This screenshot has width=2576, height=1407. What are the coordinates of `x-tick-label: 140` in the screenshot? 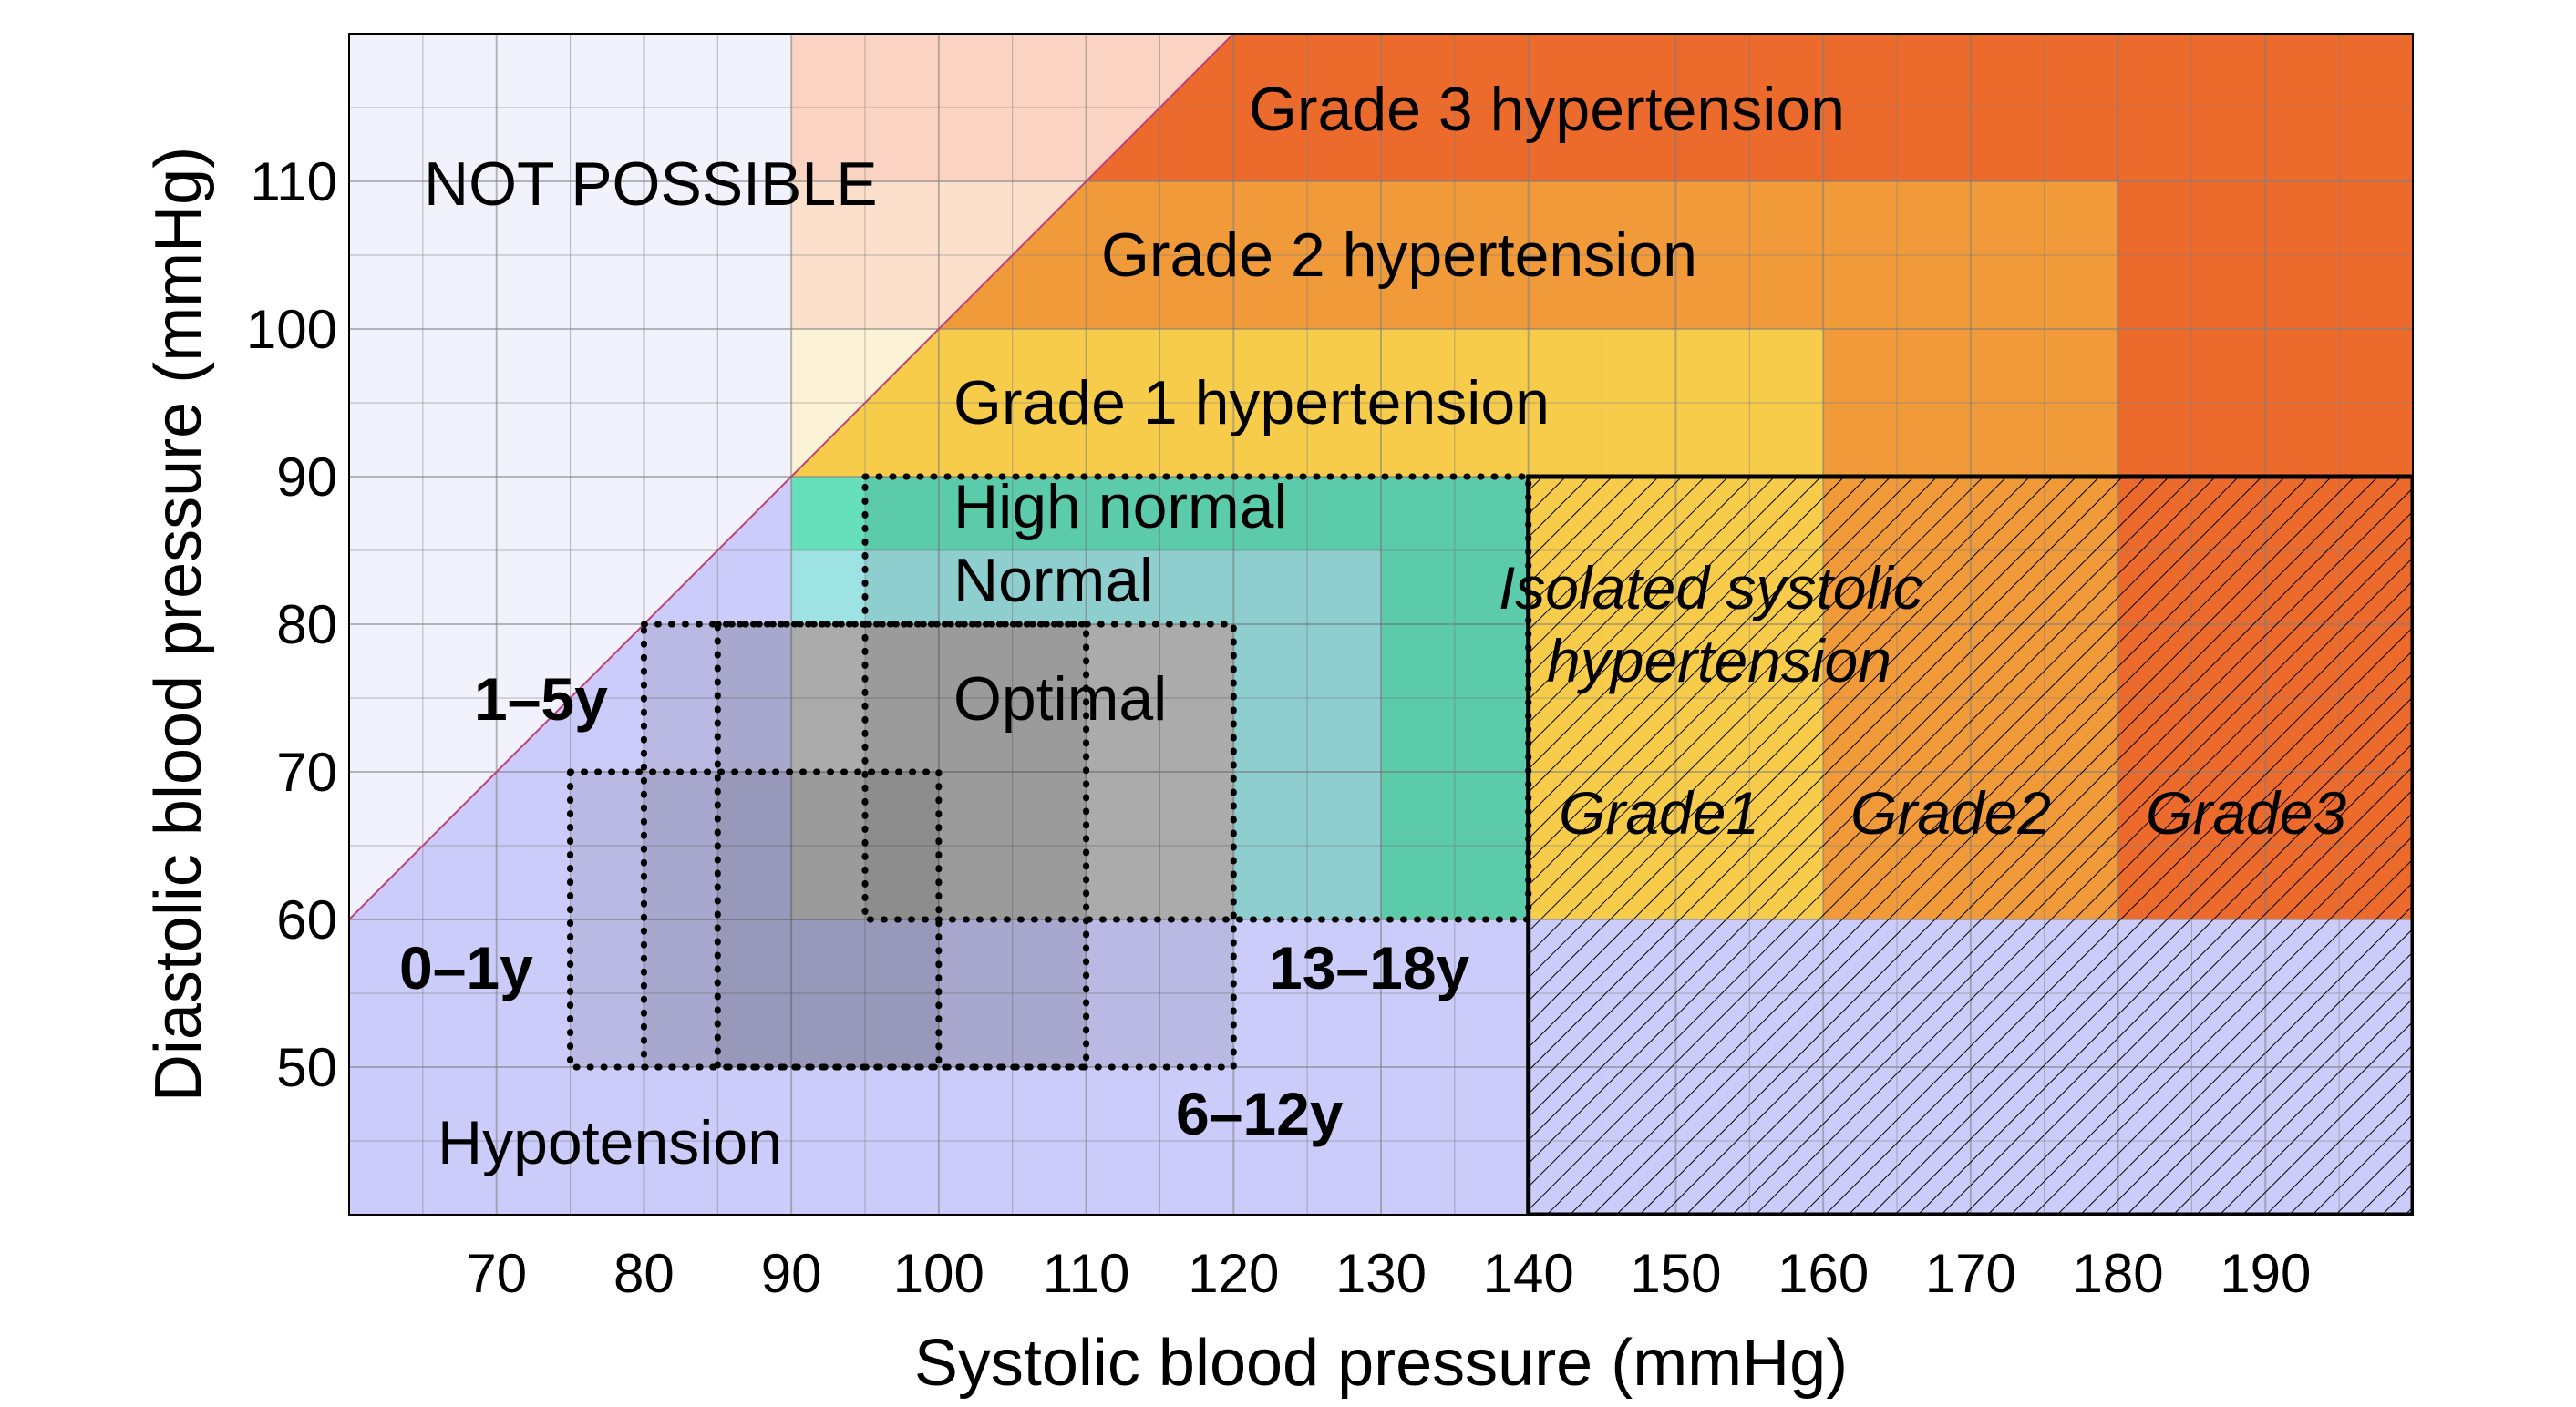 It's located at (1528, 1273).